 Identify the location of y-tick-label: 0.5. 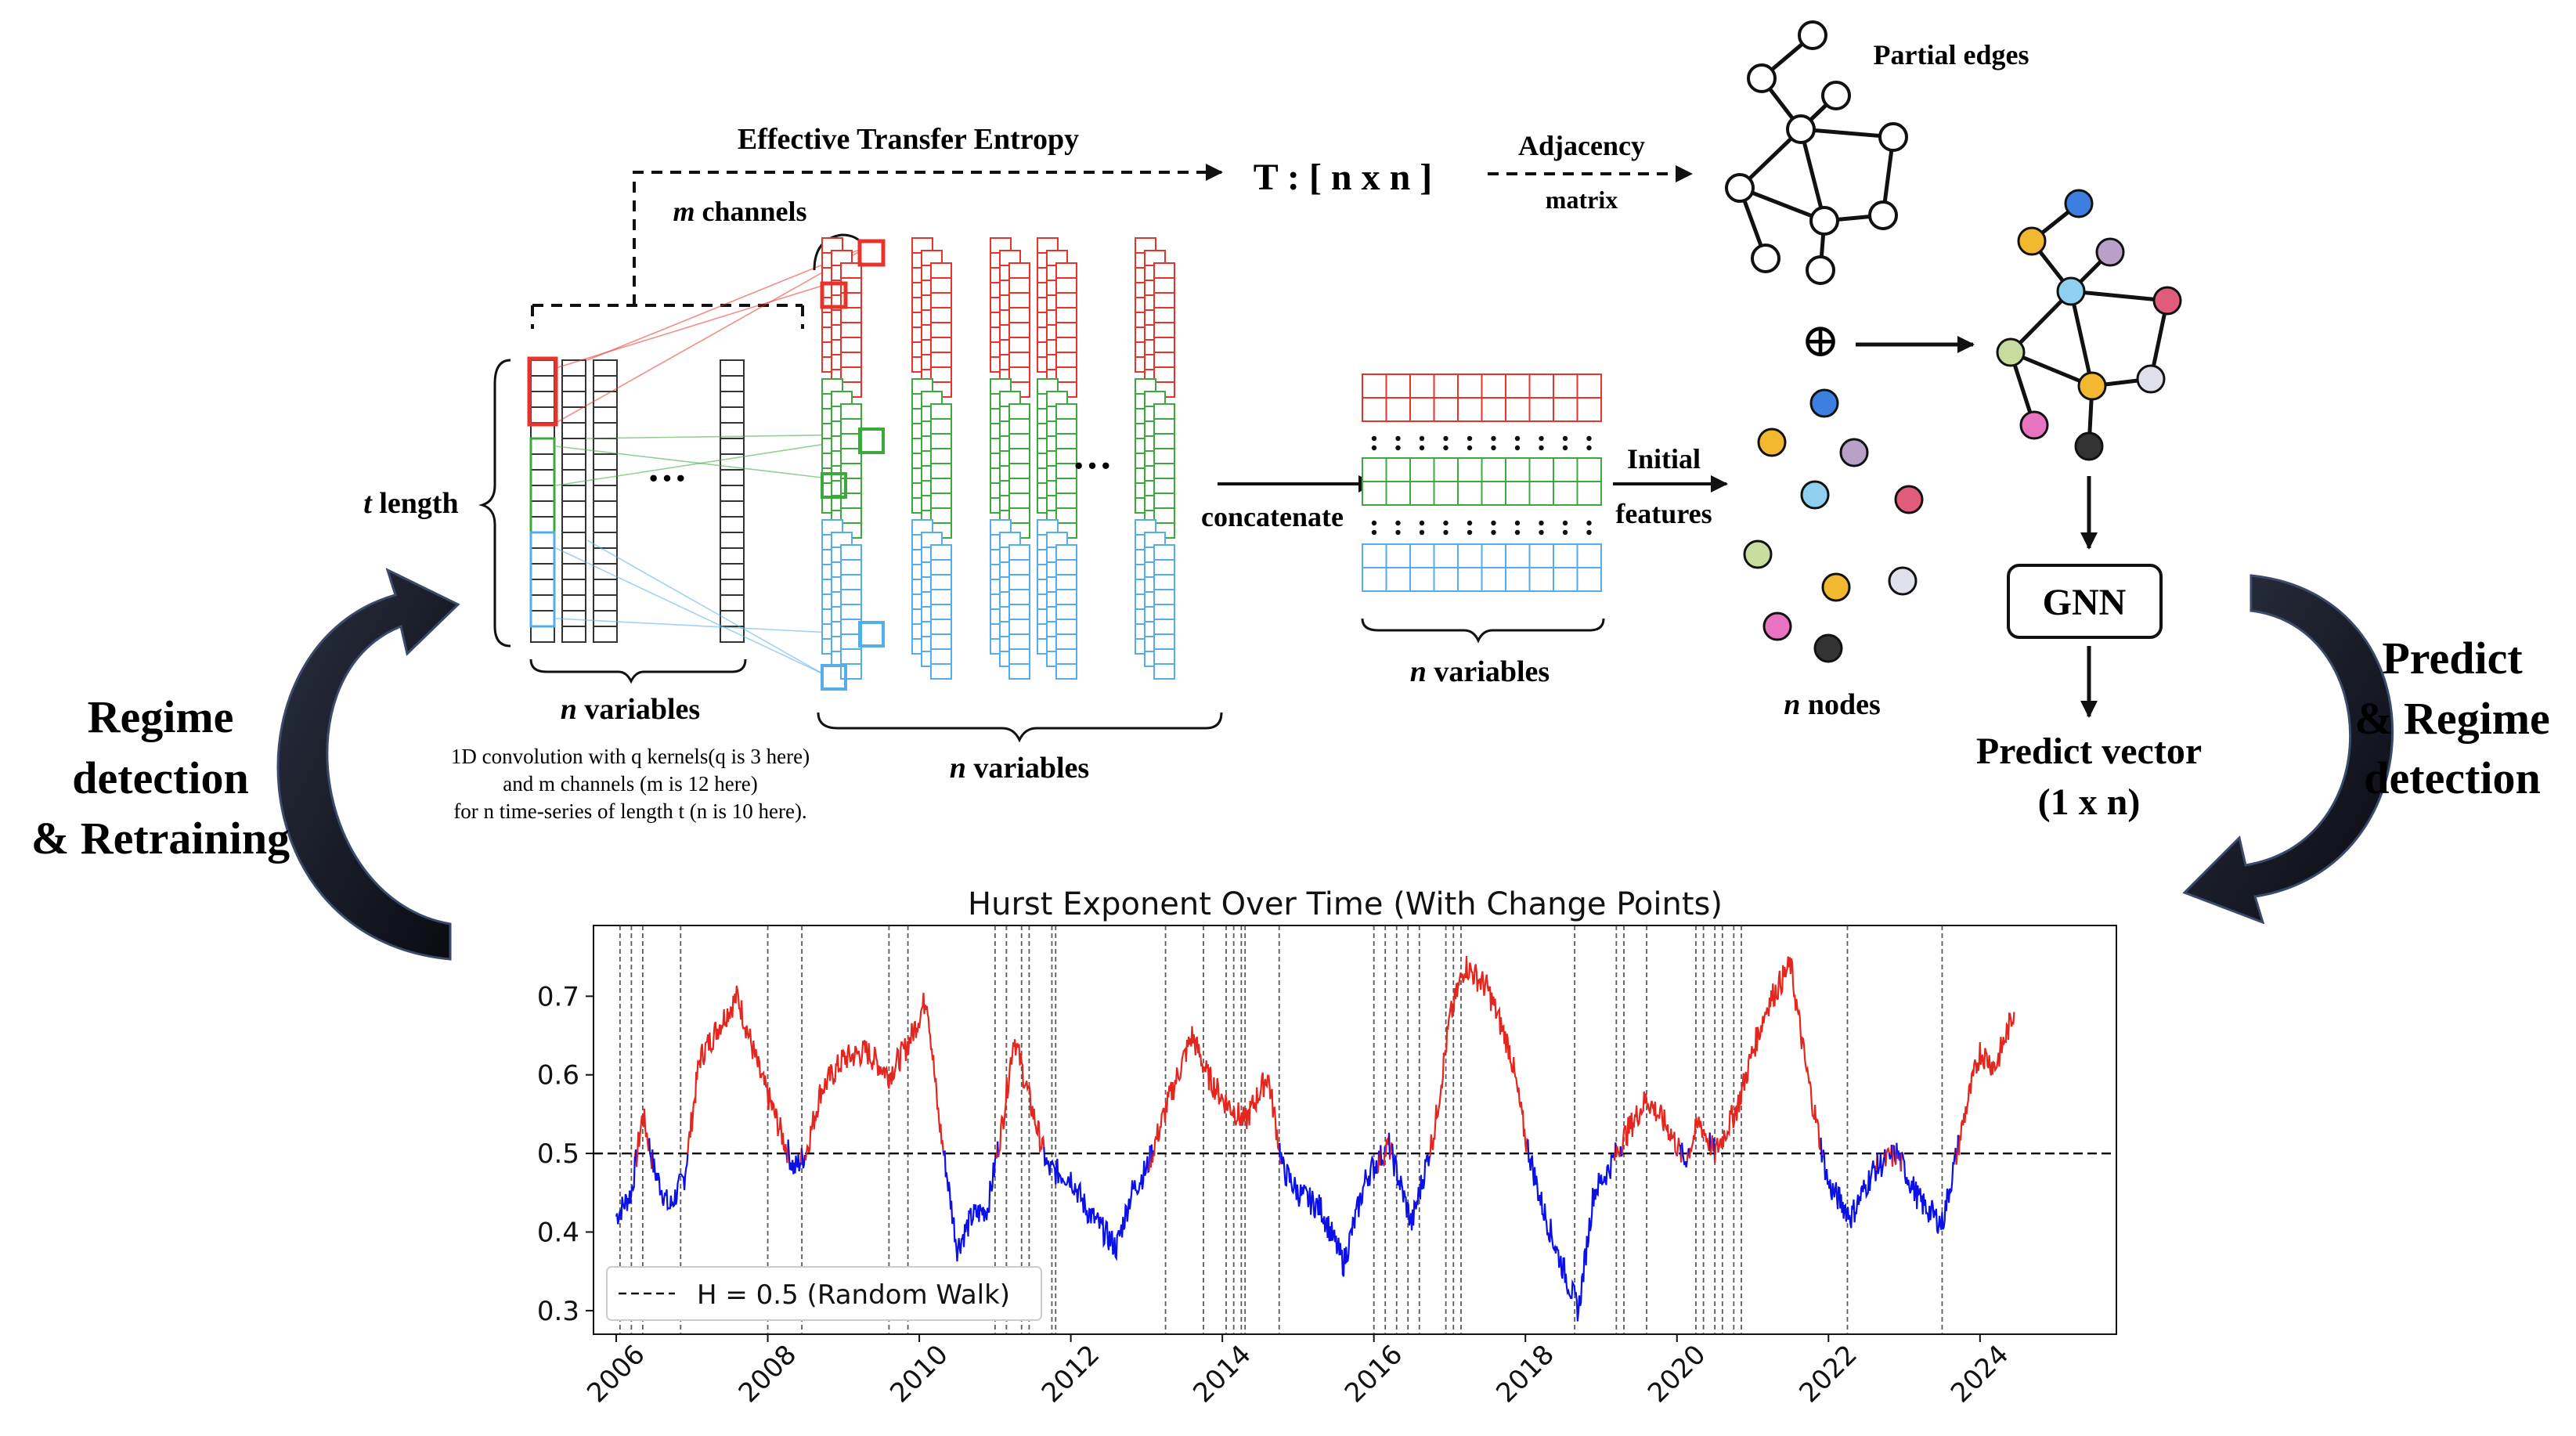
(558, 1154).